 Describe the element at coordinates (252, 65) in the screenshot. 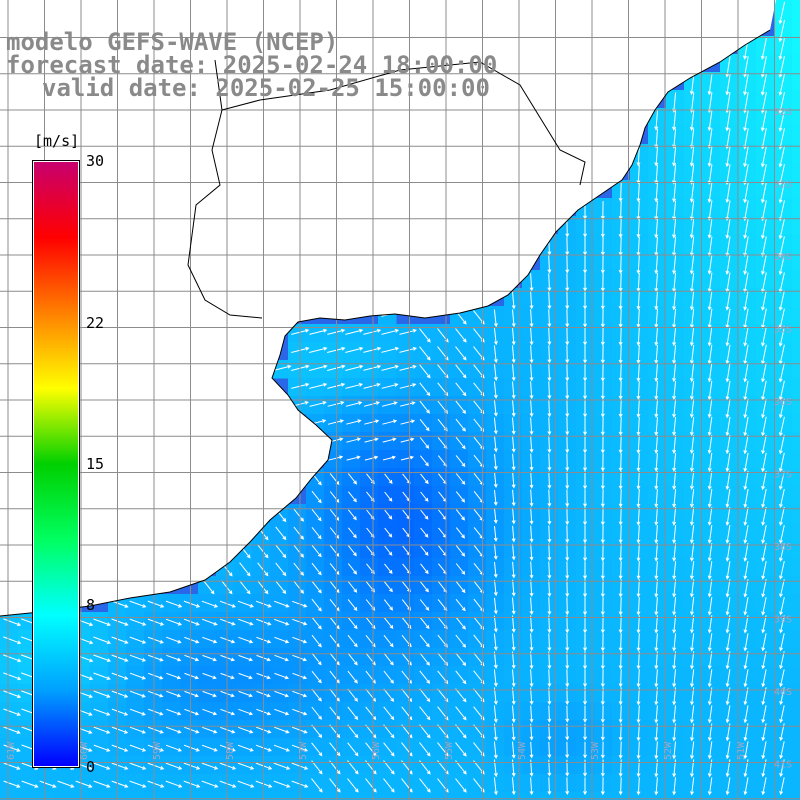

I see `forecast-date: forecast date: 2025-02-24 18:00:00` at that location.